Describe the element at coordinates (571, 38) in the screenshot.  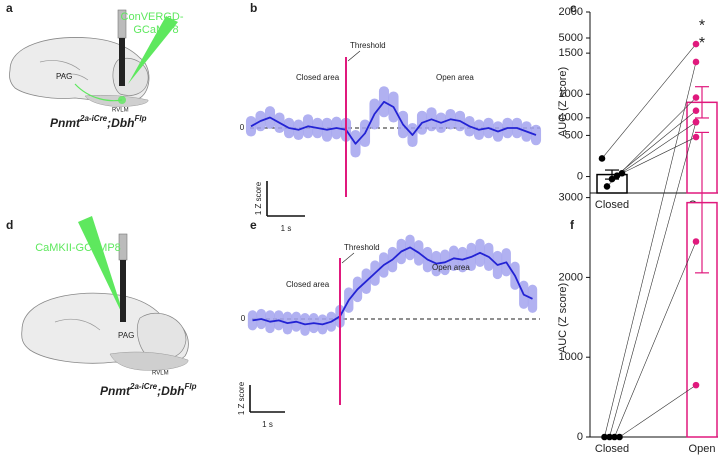
I see `y-tick-label: 5000` at that location.